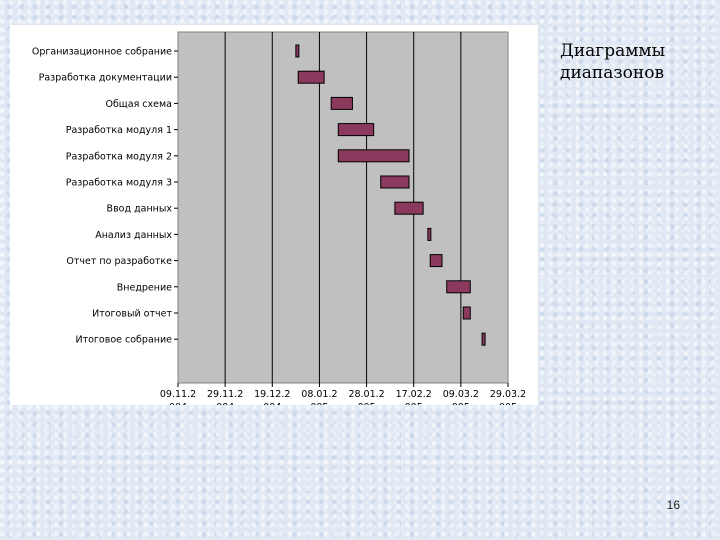 Image resolution: width=720 pixels, height=540 pixels. What do you see at coordinates (123, 340) in the screenshot?
I see `task-label: Итоговое собрание` at bounding box center [123, 340].